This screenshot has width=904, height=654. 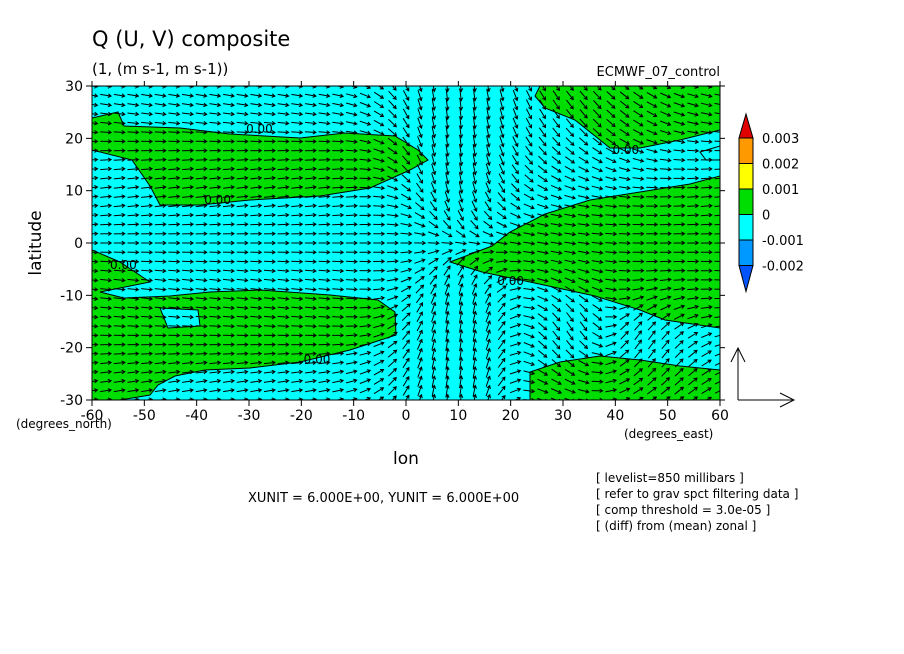 What do you see at coordinates (668, 434) in the screenshot?
I see `x-unit-label: (degrees_east)` at bounding box center [668, 434].